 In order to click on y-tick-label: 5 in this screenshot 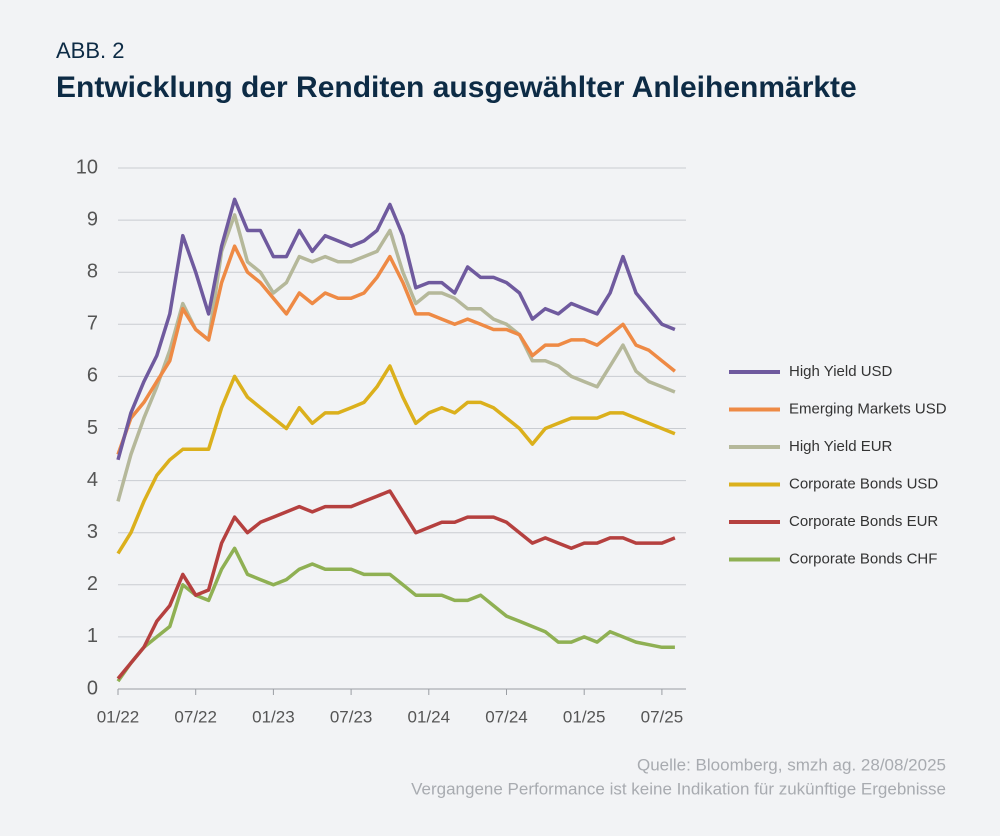, I will do `click(92, 428)`.